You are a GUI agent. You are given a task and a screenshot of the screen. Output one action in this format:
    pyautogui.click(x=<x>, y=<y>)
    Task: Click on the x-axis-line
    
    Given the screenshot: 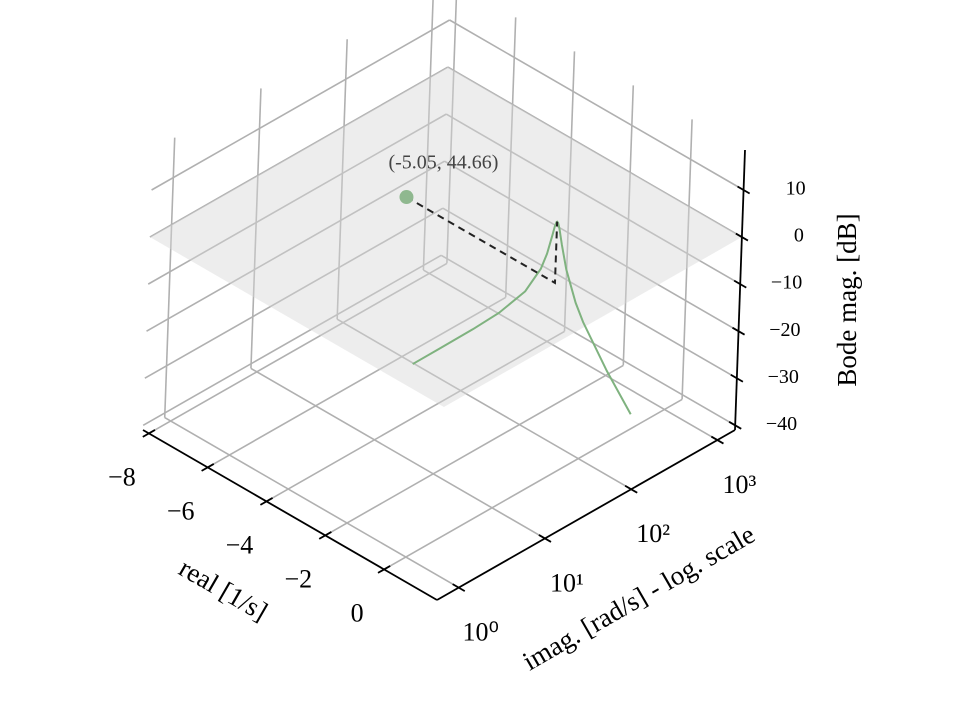 What is the action you would take?
    pyautogui.click(x=290, y=515)
    